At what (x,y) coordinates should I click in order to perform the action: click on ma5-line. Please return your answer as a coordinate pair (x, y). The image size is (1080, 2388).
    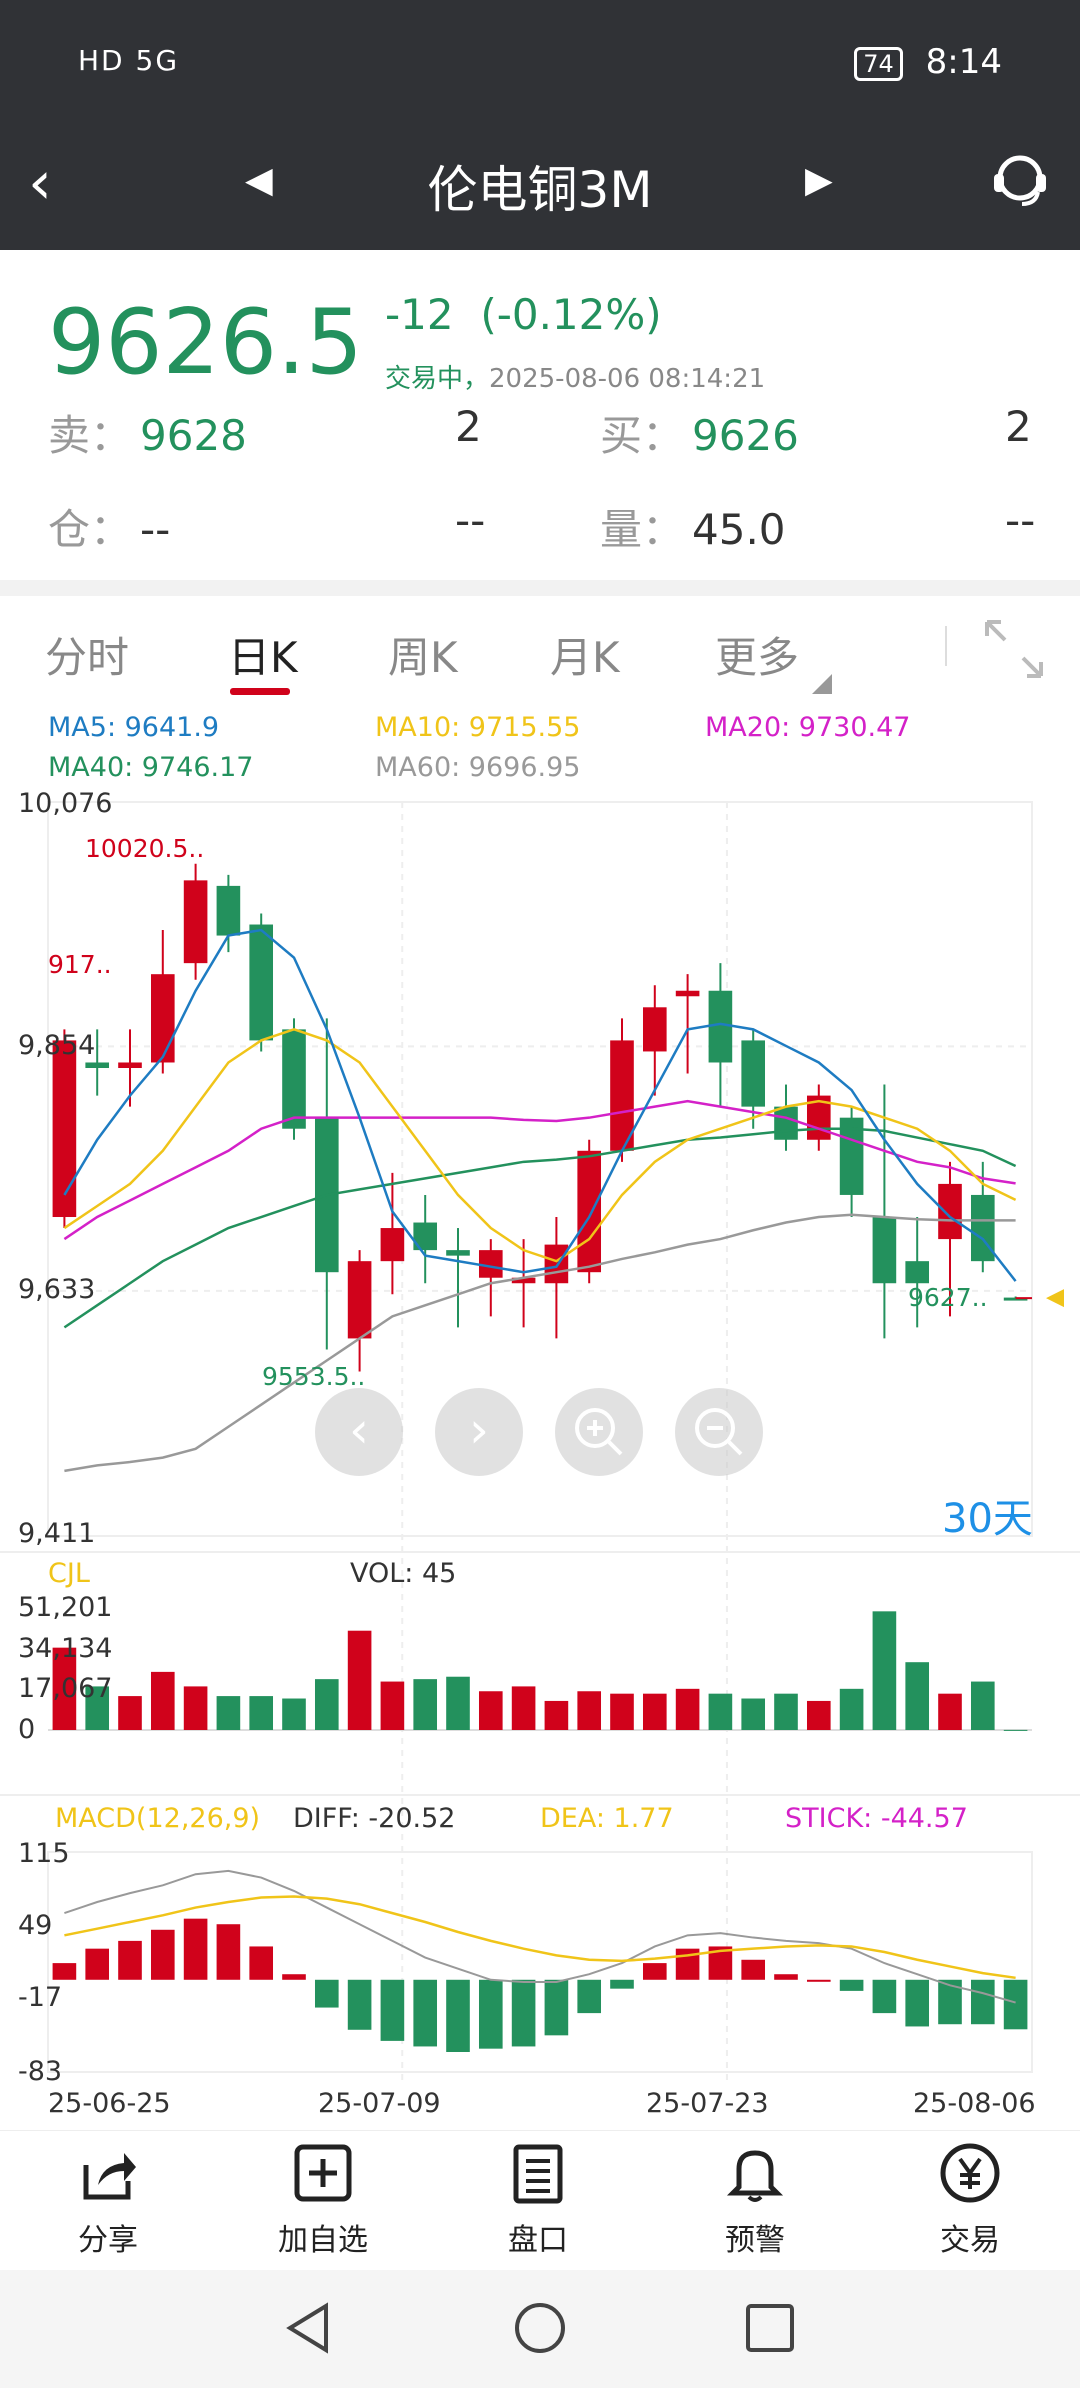
    Looking at the image, I should click on (540, 1105).